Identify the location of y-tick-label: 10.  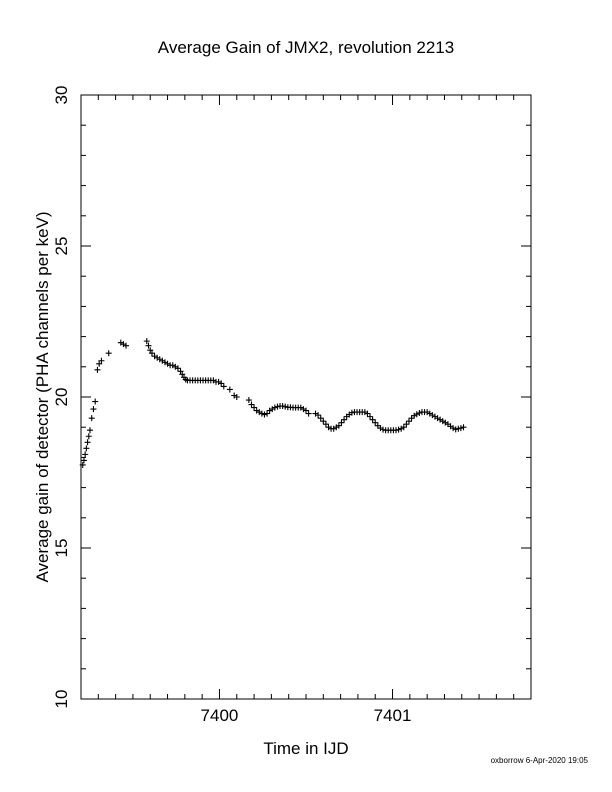
(61, 699).